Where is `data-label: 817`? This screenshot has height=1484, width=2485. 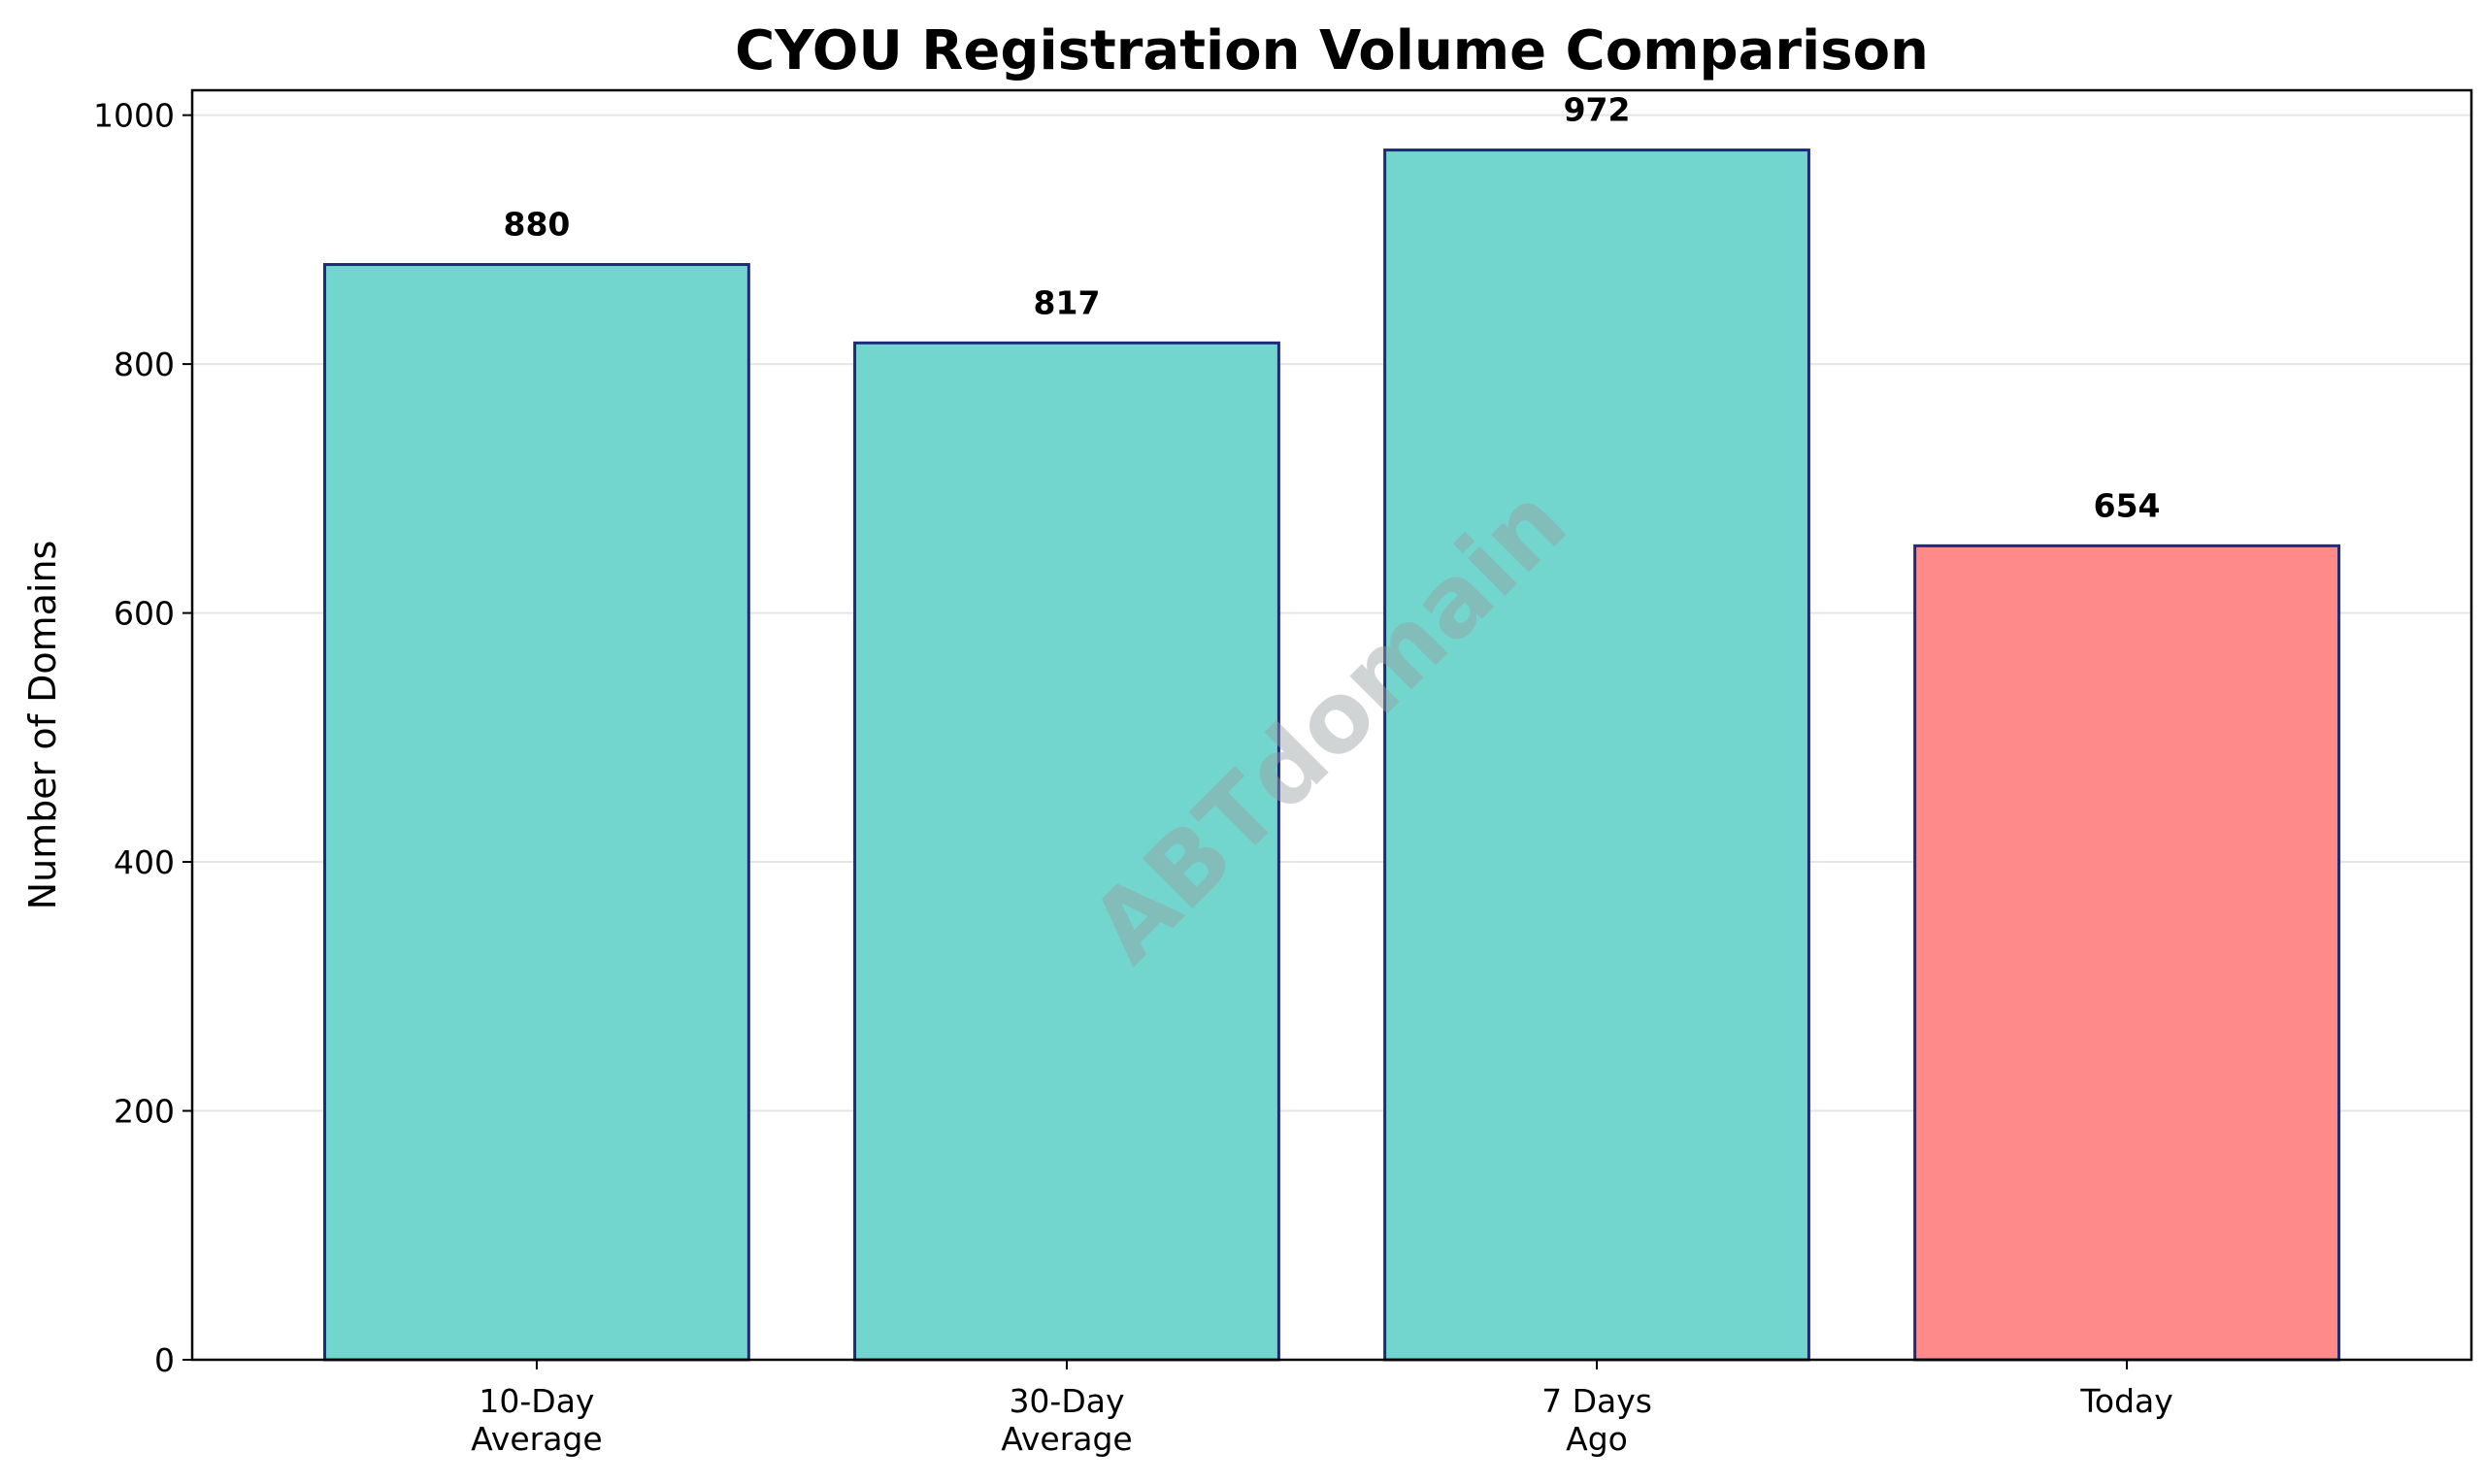
data-label: 817 is located at coordinates (1067, 302).